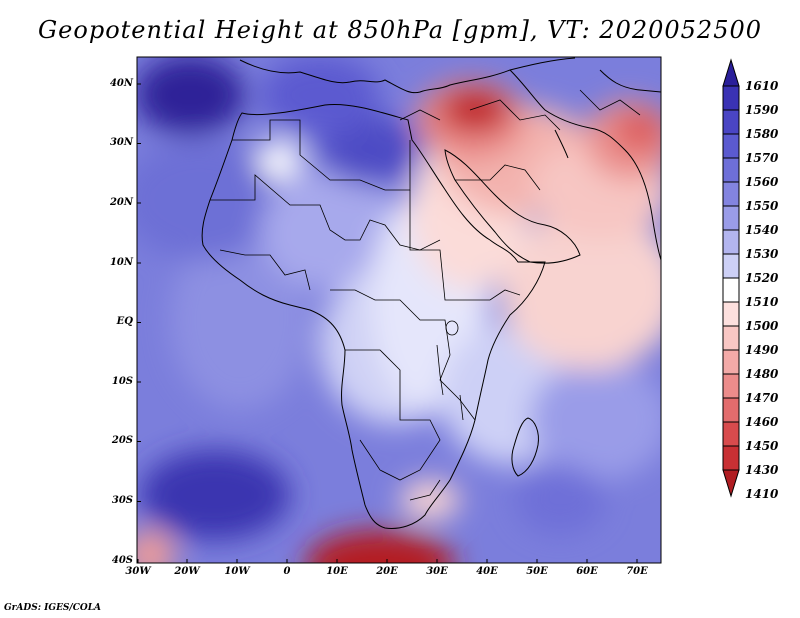 The width and height of the screenshot is (800, 618). I want to click on colorbar-label: 1510, so click(762, 302).